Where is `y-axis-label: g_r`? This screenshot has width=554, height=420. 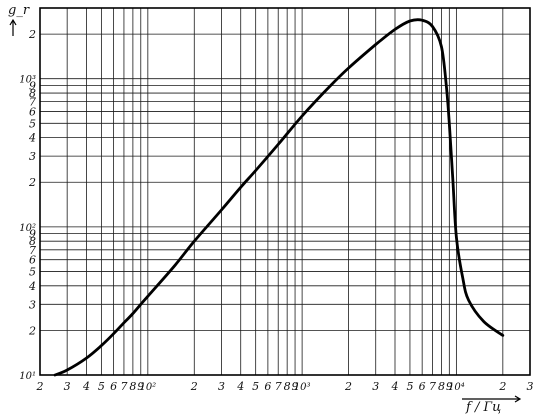 y-axis-label: g_r is located at coordinates (19, 10).